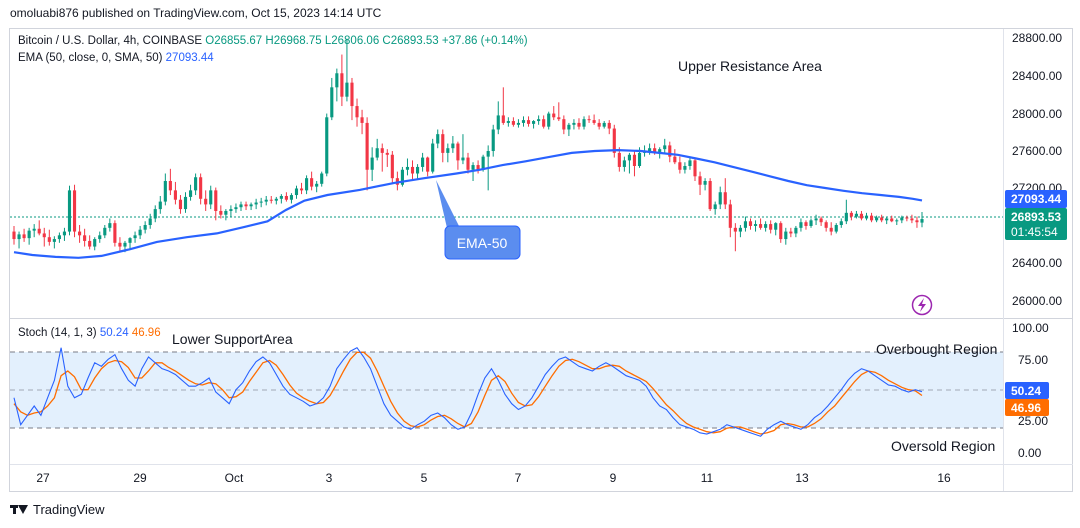 This screenshot has width=1080, height=528. Describe the element at coordinates (234, 478) in the screenshot. I see `time-tick: Oct` at that location.